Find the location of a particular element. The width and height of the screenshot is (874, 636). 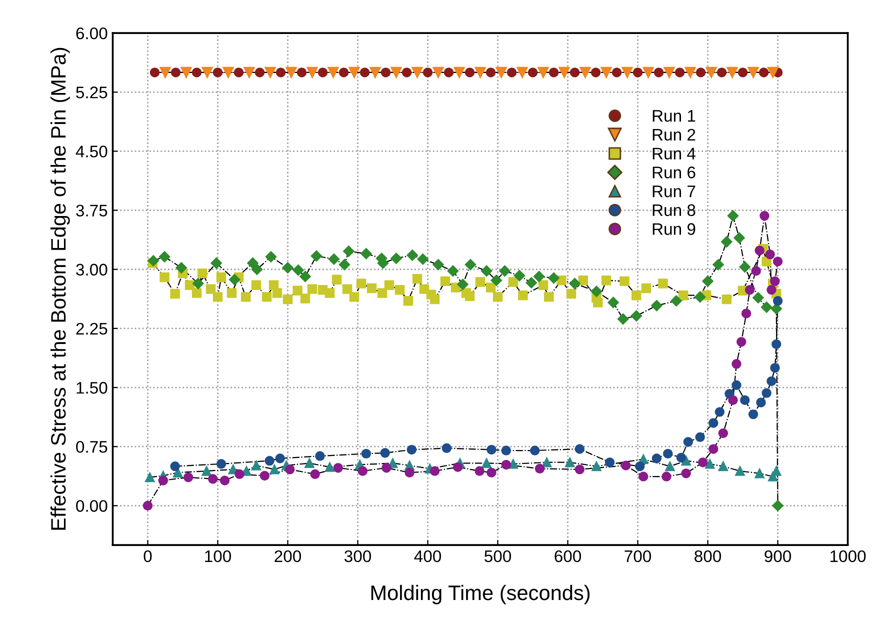

x-tick-label: 1000 is located at coordinates (848, 556).